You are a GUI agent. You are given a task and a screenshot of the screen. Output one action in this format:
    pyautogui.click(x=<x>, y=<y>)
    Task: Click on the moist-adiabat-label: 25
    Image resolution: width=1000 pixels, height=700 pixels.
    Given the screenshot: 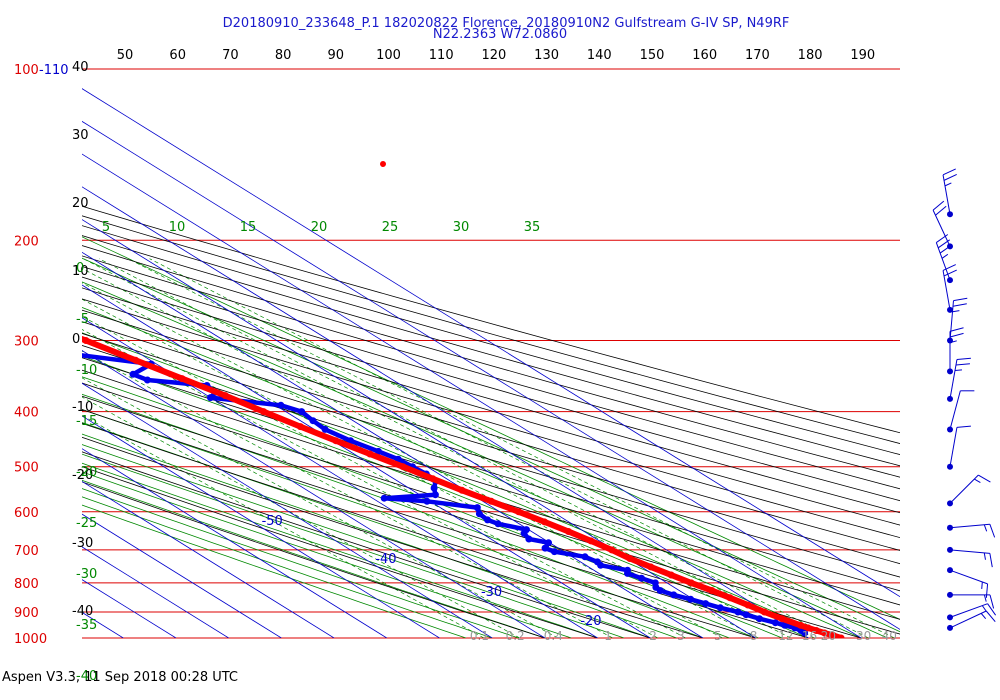 What is the action you would take?
    pyautogui.click(x=390, y=227)
    